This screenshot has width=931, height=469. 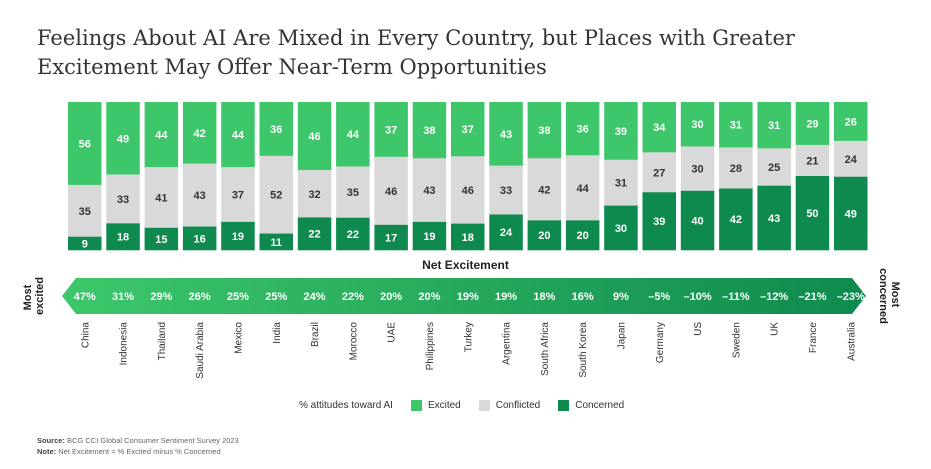 I want to click on bar-label-thailand-concerned: 15, so click(x=161, y=240).